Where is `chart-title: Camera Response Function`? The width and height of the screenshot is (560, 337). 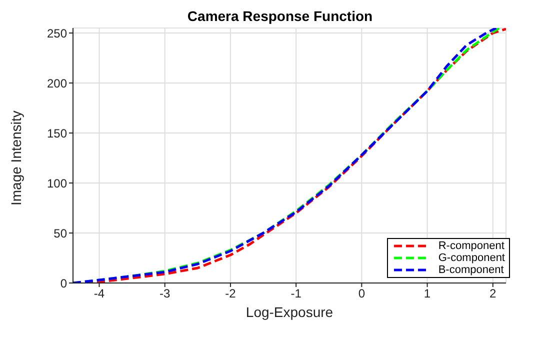
chart-title: Camera Response Function is located at coordinates (280, 16).